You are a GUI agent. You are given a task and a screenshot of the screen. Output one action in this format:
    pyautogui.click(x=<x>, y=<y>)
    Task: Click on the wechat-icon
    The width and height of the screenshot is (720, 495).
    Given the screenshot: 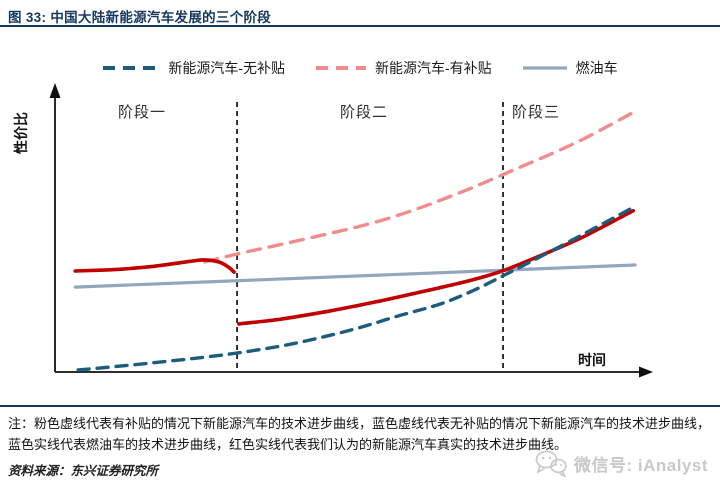 What is the action you would take?
    pyautogui.click(x=551, y=463)
    